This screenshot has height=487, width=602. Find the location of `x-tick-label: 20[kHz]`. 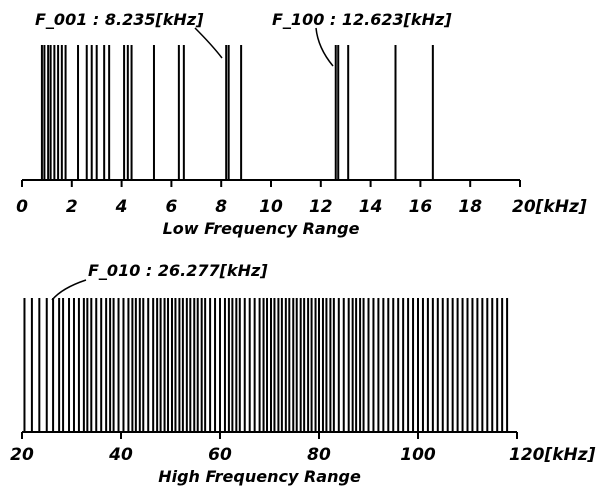

x-tick-label: 20[kHz] is located at coordinates (549, 207).